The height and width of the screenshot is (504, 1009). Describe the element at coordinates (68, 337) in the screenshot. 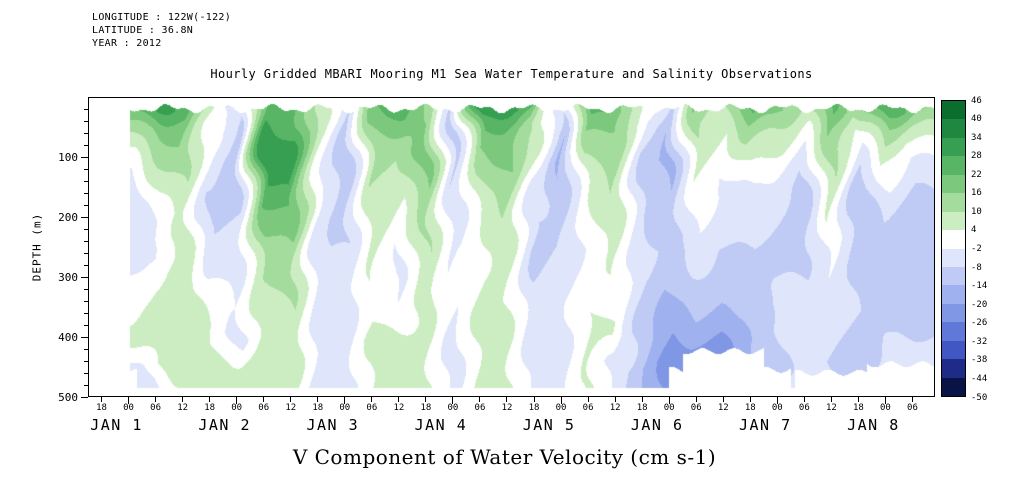

I see `y-tick-label: 400` at that location.